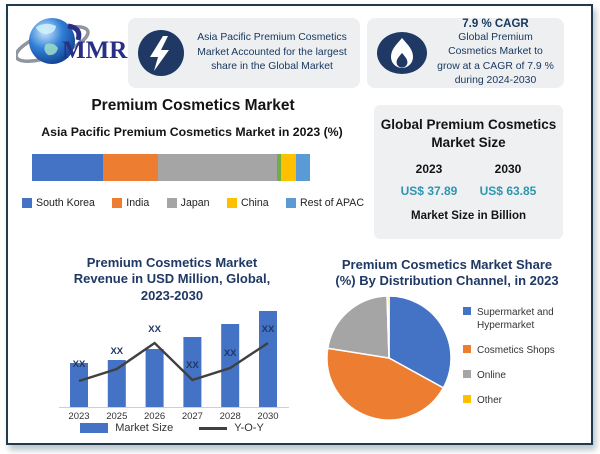  I want to click on legend-item-japan: Japan, so click(188, 203).